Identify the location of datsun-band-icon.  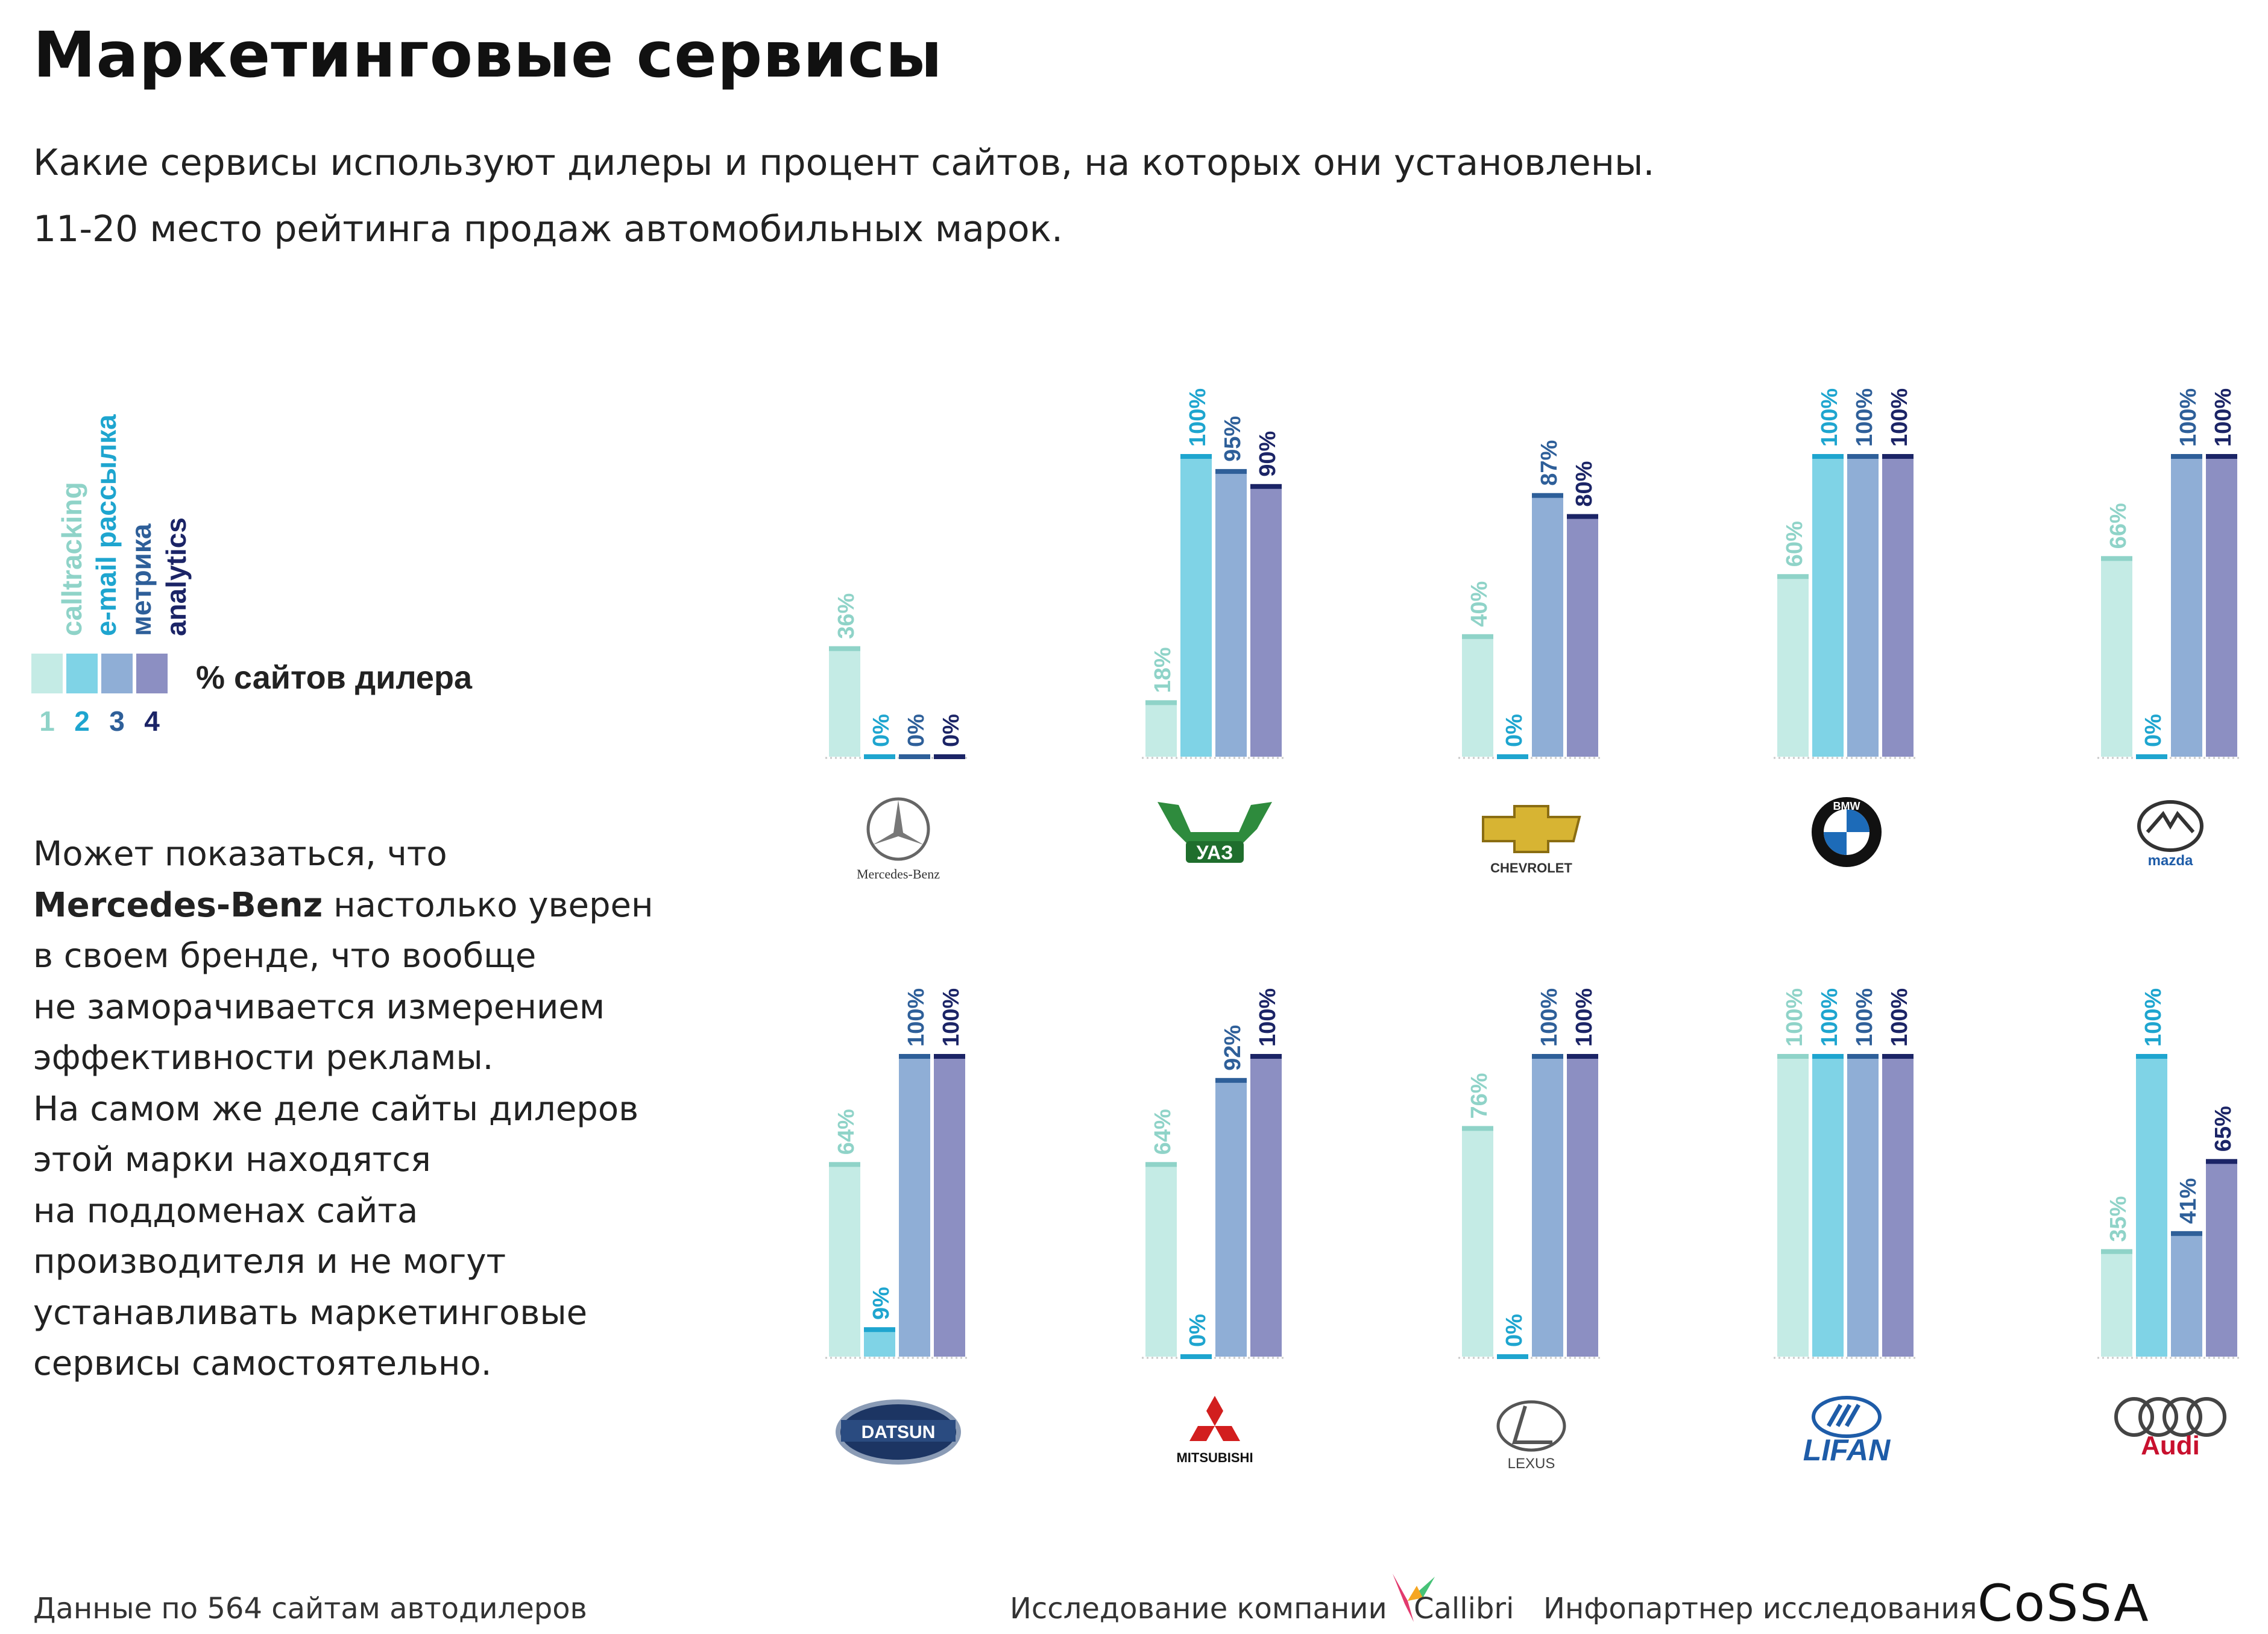
(899, 1431).